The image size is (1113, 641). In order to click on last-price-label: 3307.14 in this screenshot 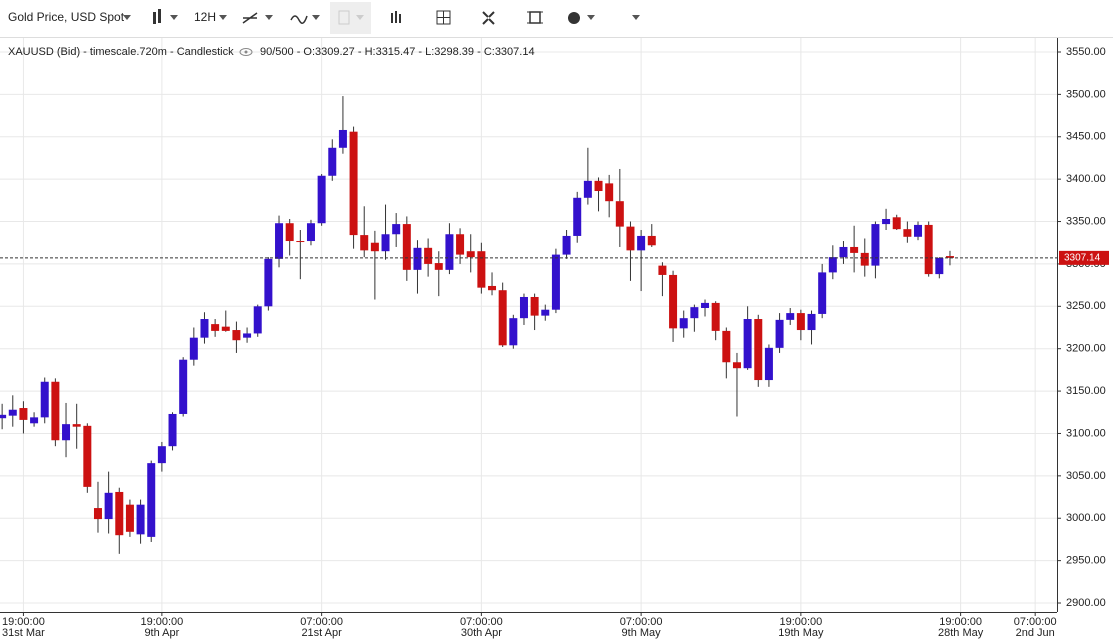, I will do `click(1082, 258)`.